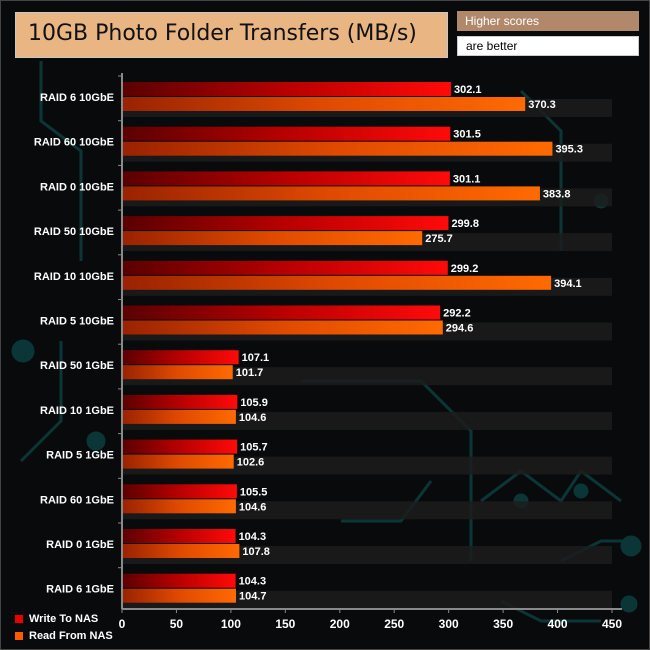 The width and height of the screenshot is (650, 650). I want to click on data-label: 370.3, so click(542, 105).